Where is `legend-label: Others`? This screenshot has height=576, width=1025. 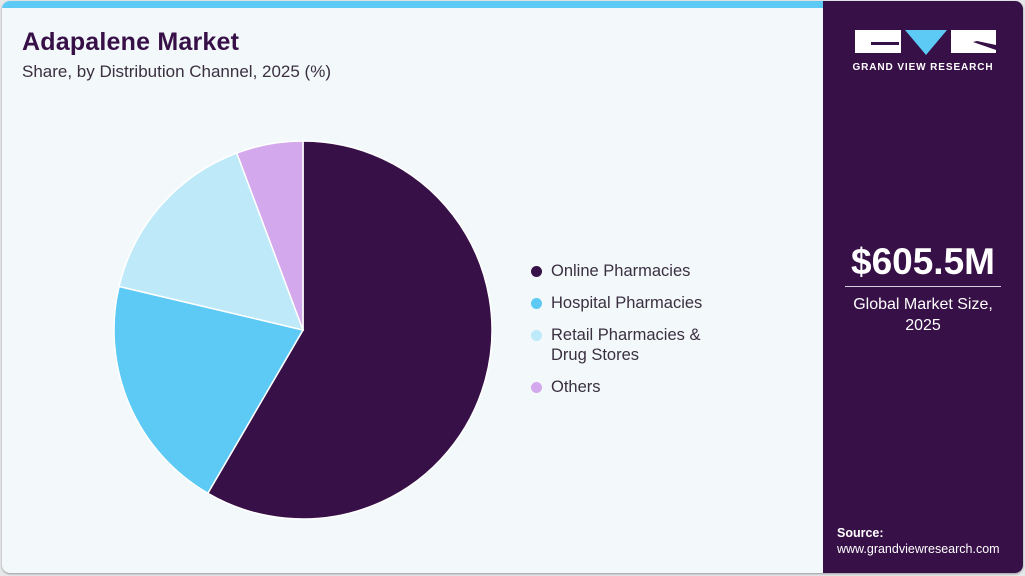 legend-label: Others is located at coordinates (576, 387).